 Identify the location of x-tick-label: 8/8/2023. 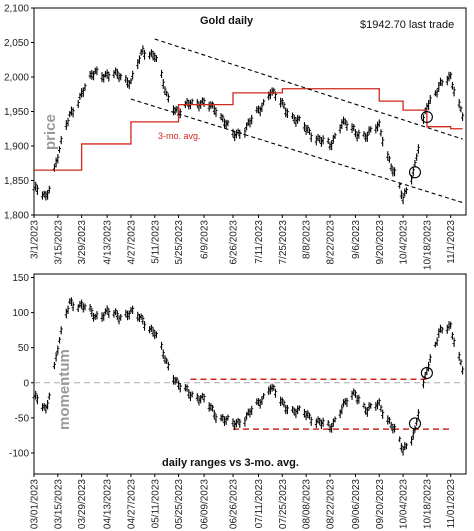
(307, 239).